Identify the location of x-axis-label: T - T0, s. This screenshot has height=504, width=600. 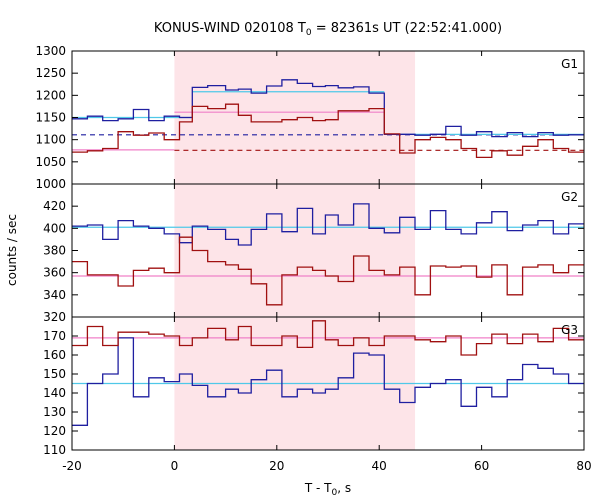
(327, 489).